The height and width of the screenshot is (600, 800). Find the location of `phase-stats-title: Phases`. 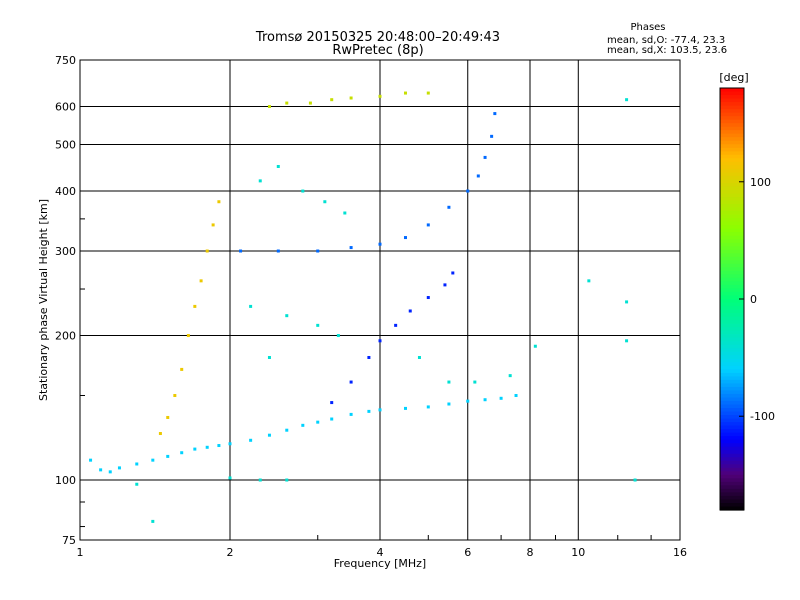

phase-stats-title: Phases is located at coordinates (647, 27).